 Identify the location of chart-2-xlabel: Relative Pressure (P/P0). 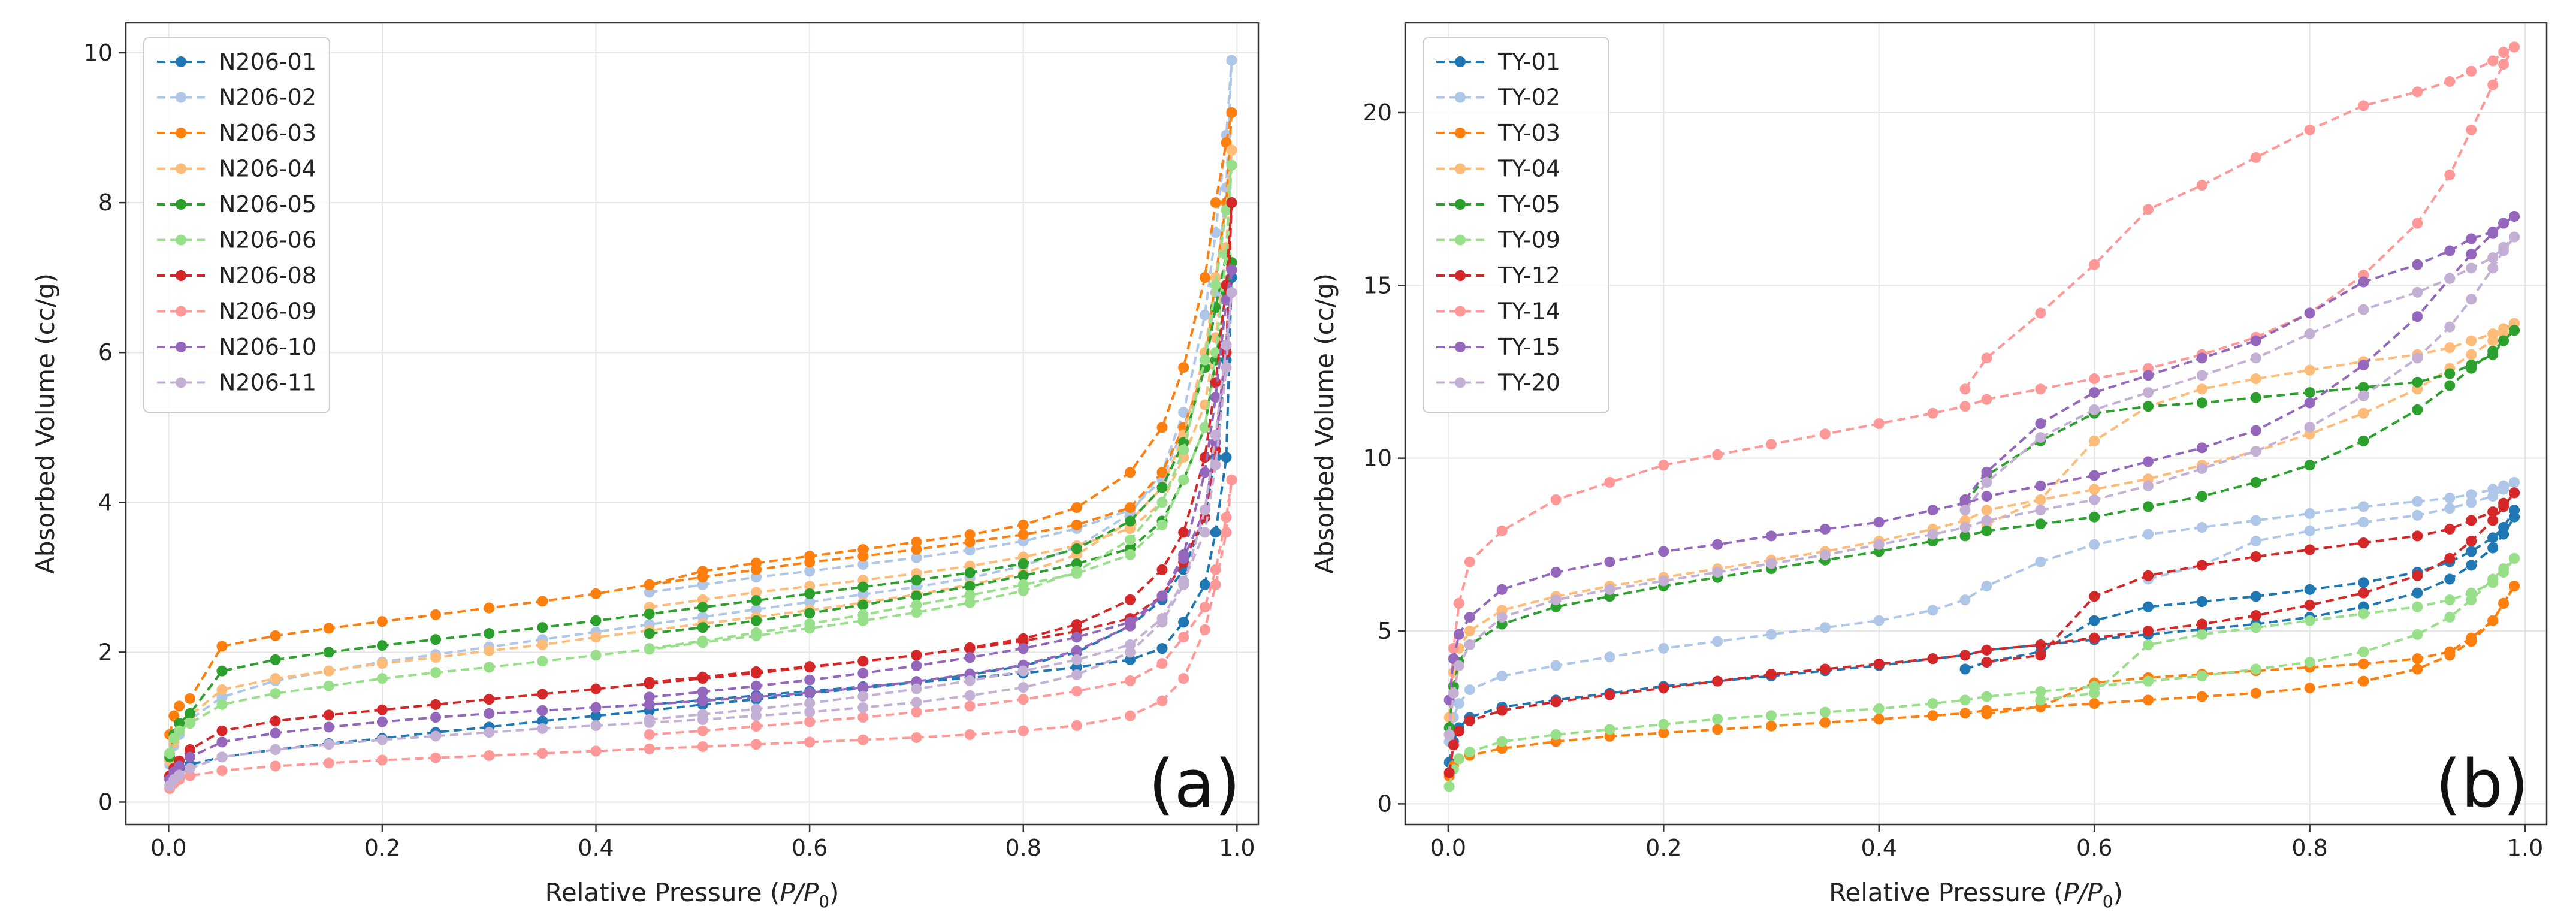
(1976, 894).